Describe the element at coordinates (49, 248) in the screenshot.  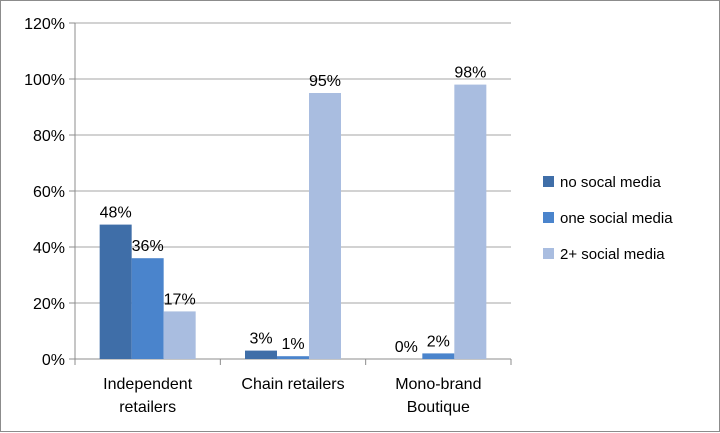
I see `y-tick-label: 40%` at that location.